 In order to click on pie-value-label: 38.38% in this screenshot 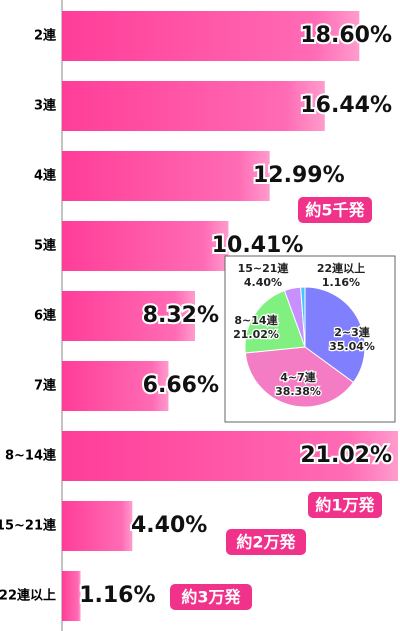, I will do `click(298, 391)`.